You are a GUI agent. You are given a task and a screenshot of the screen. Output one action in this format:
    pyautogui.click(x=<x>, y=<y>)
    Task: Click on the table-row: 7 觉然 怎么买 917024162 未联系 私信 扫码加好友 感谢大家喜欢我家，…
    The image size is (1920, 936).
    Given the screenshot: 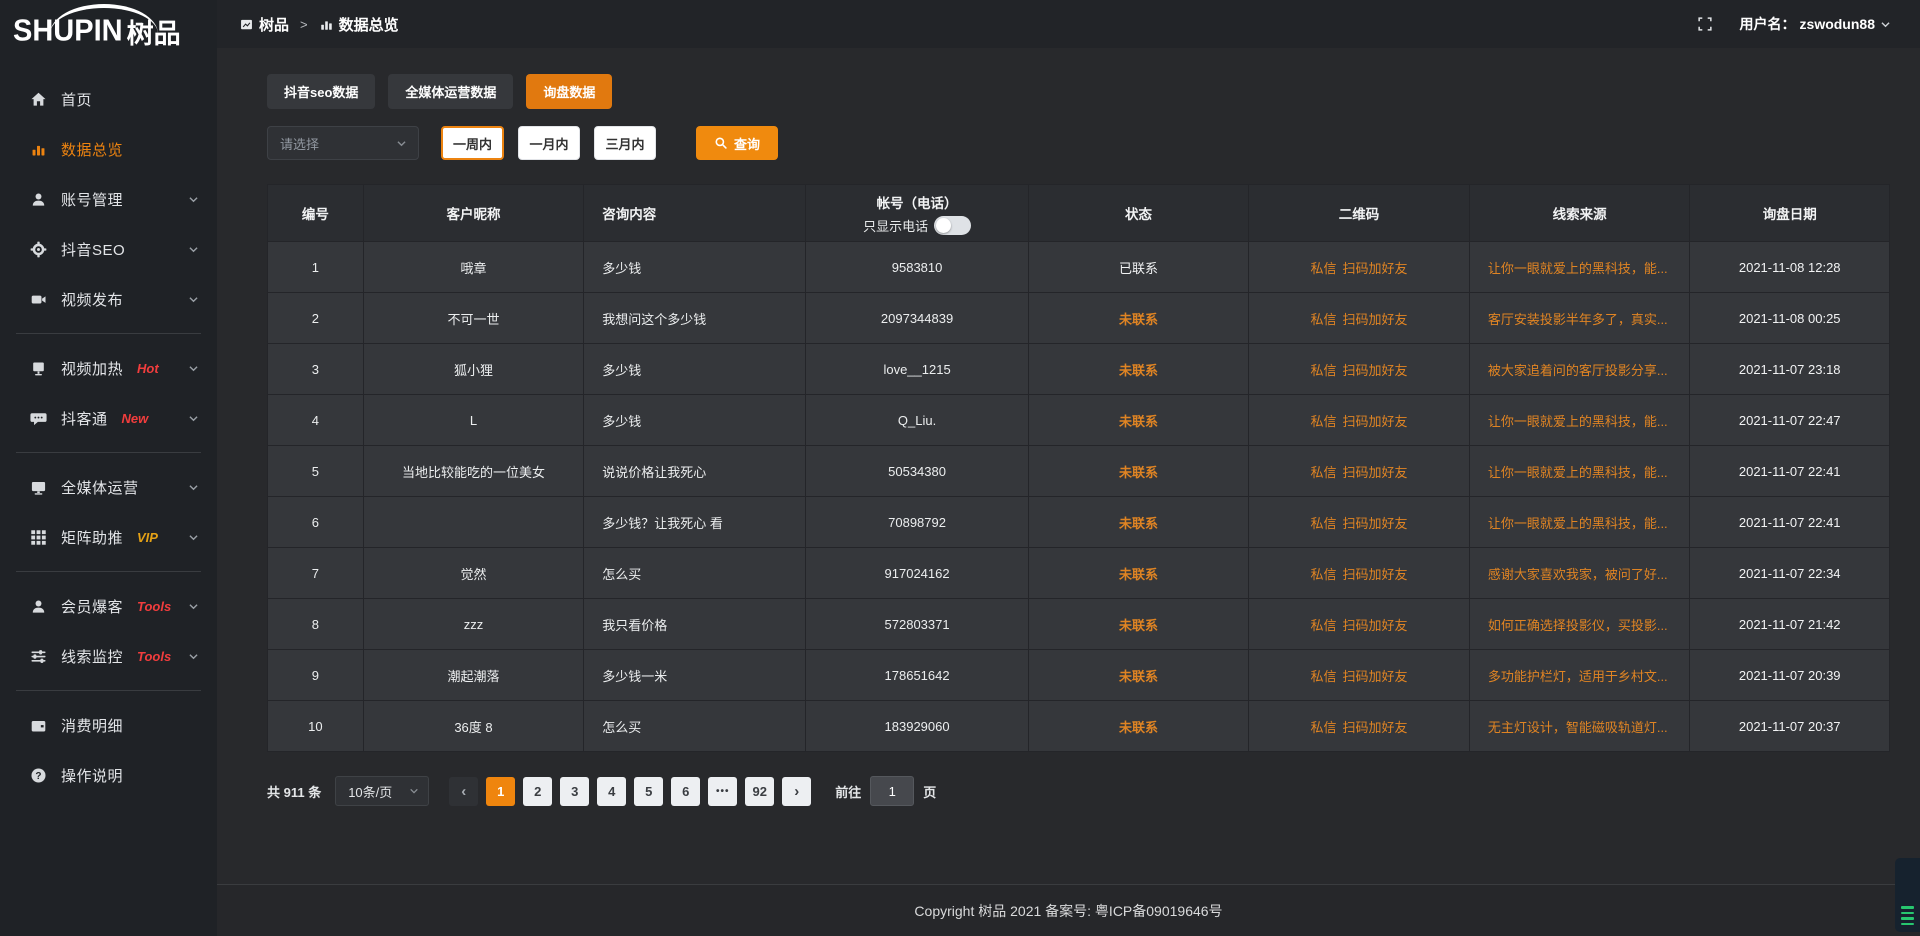 What is the action you would take?
    pyautogui.click(x=1078, y=573)
    